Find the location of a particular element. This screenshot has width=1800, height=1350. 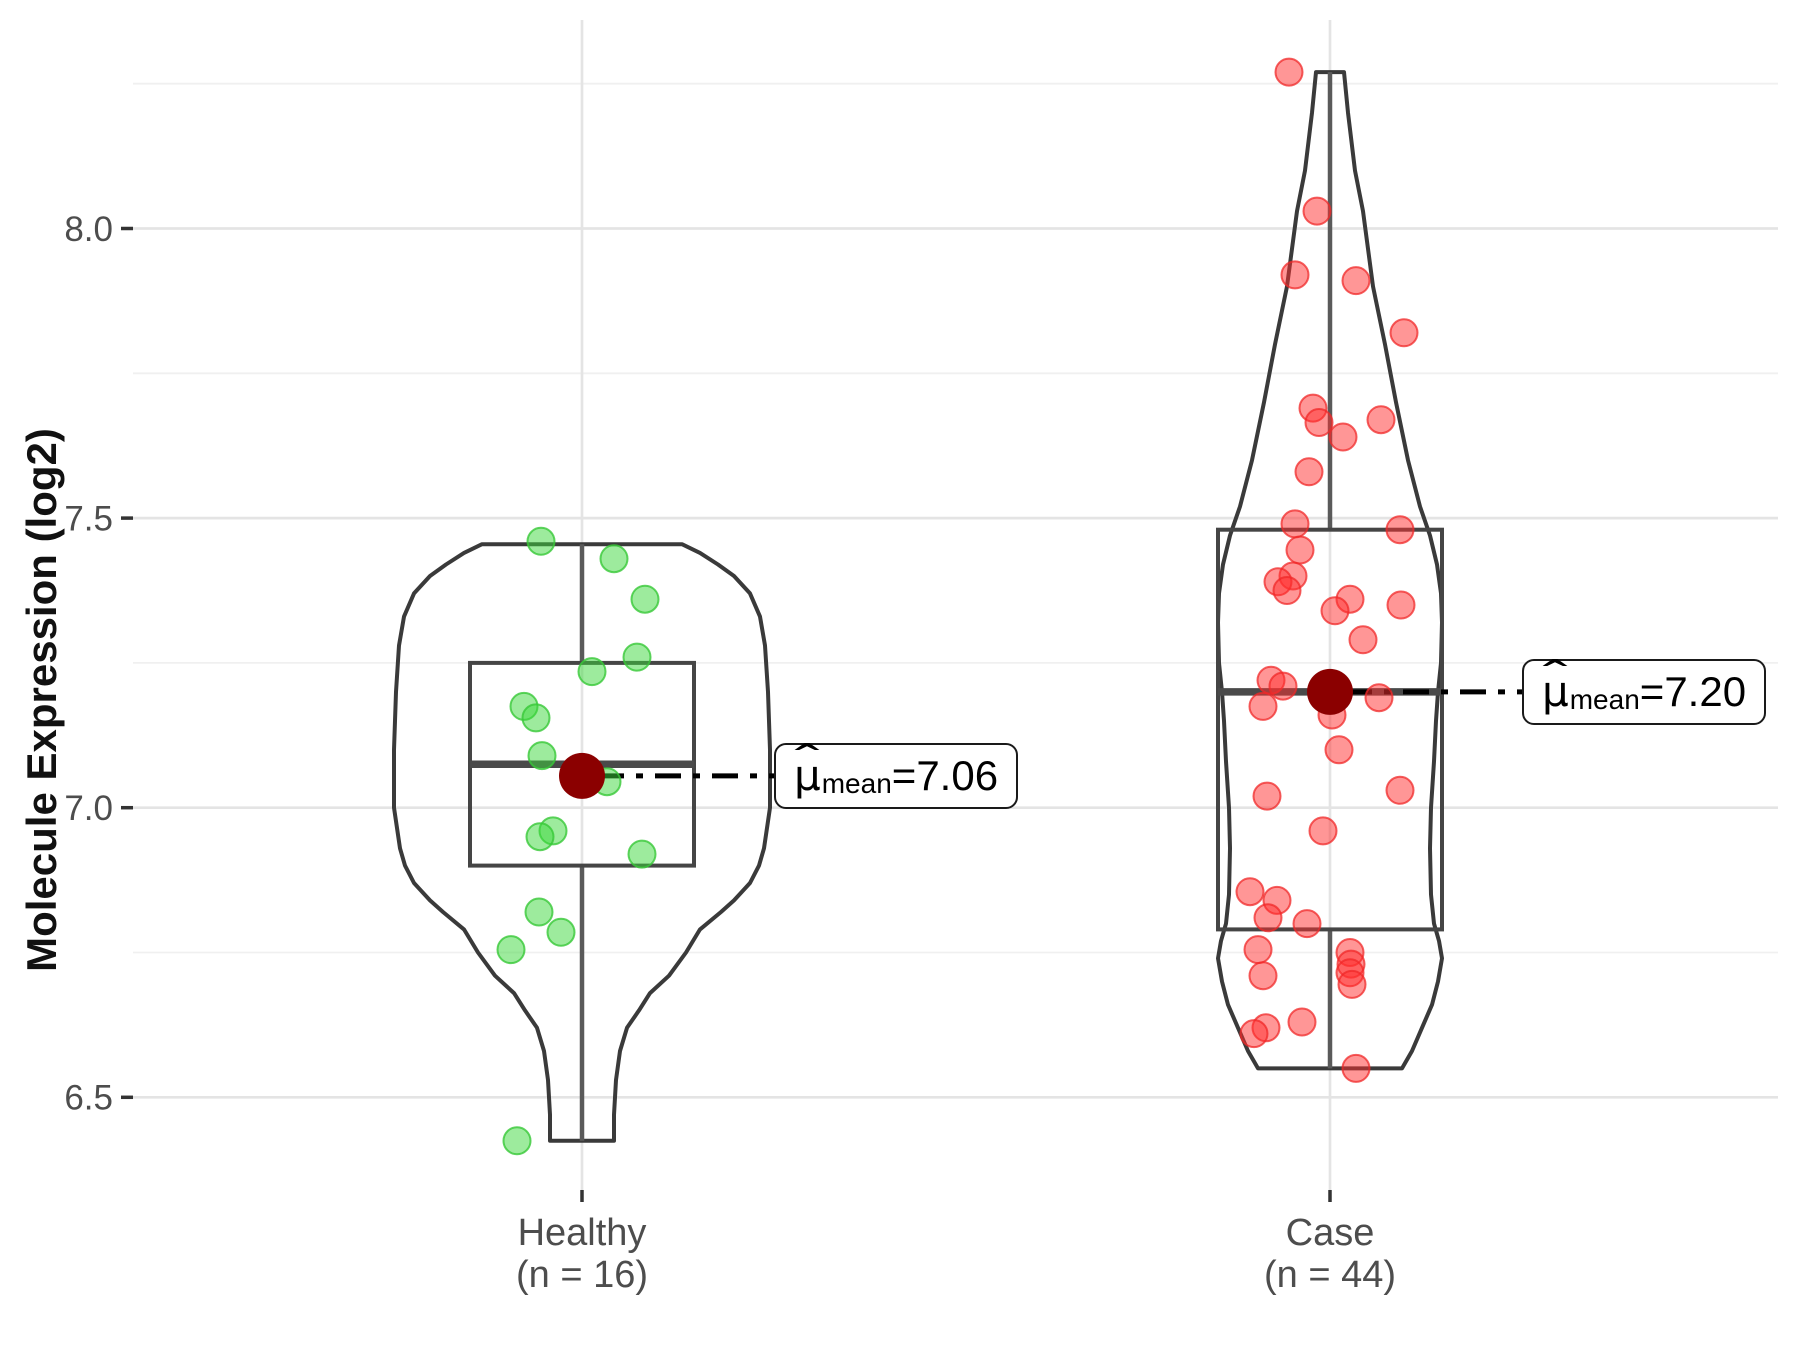

mean-value: 7.20 is located at coordinates (1705, 691).